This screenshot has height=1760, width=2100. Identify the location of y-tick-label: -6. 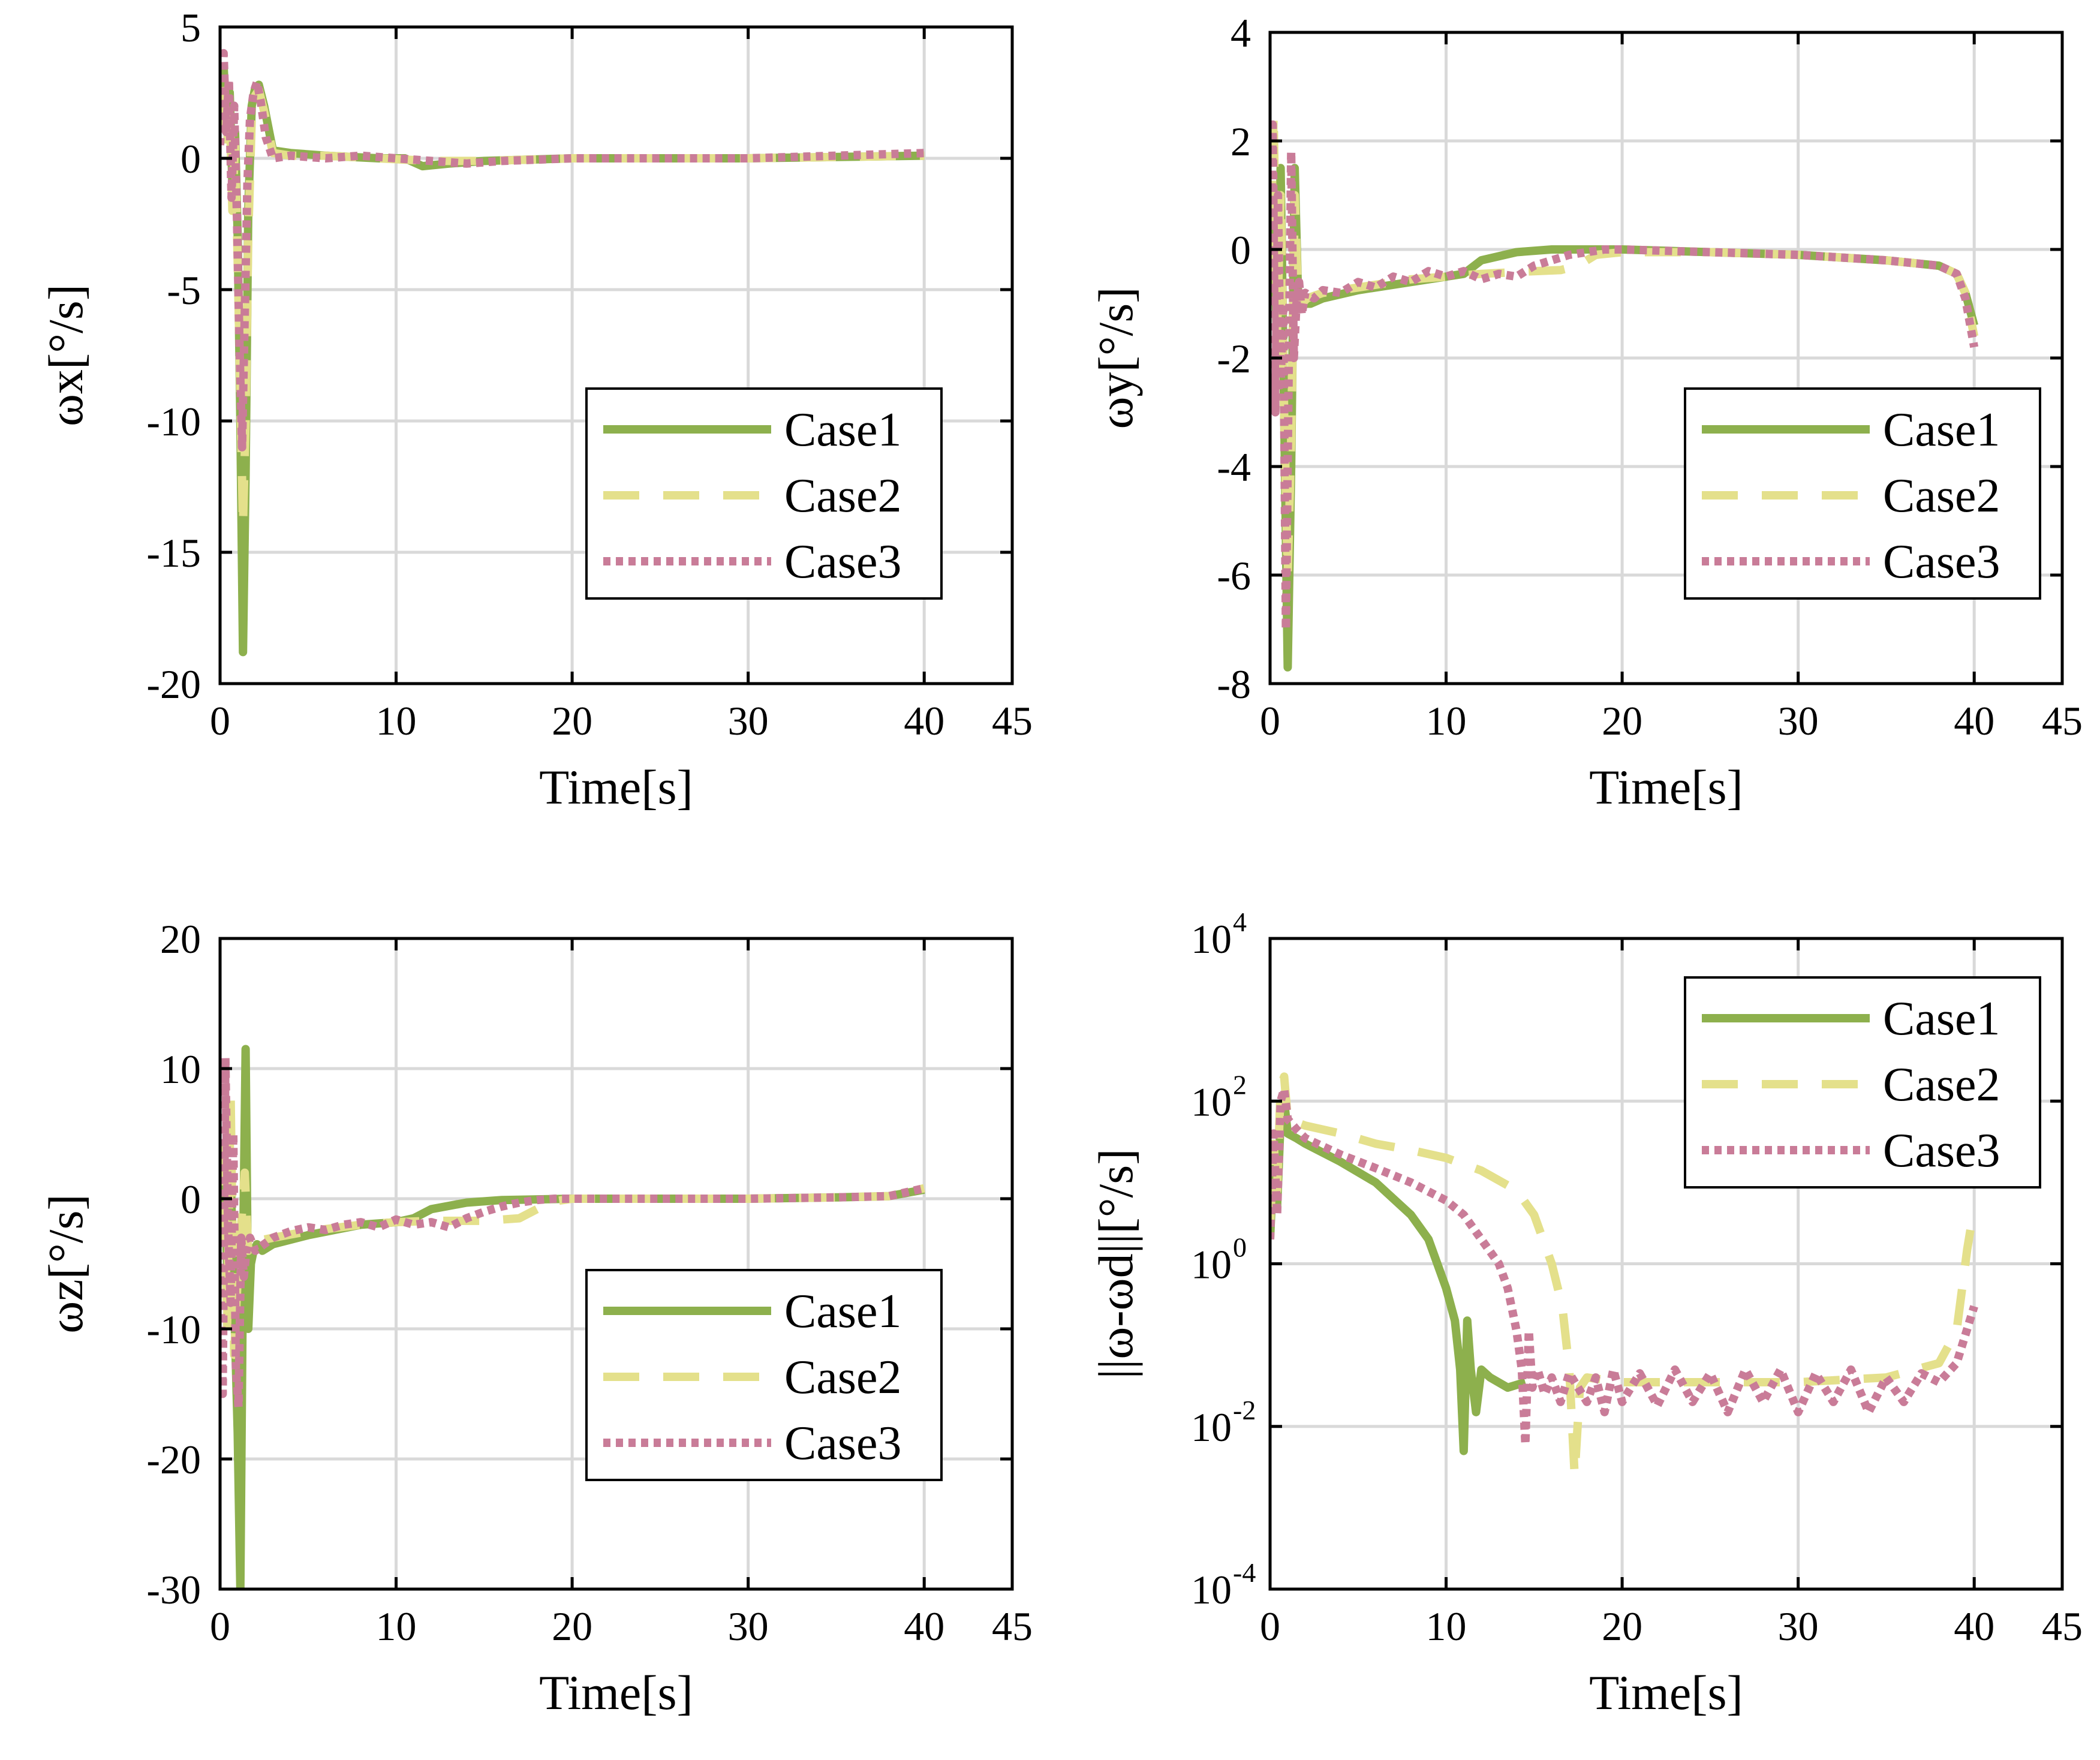
(1234, 575).